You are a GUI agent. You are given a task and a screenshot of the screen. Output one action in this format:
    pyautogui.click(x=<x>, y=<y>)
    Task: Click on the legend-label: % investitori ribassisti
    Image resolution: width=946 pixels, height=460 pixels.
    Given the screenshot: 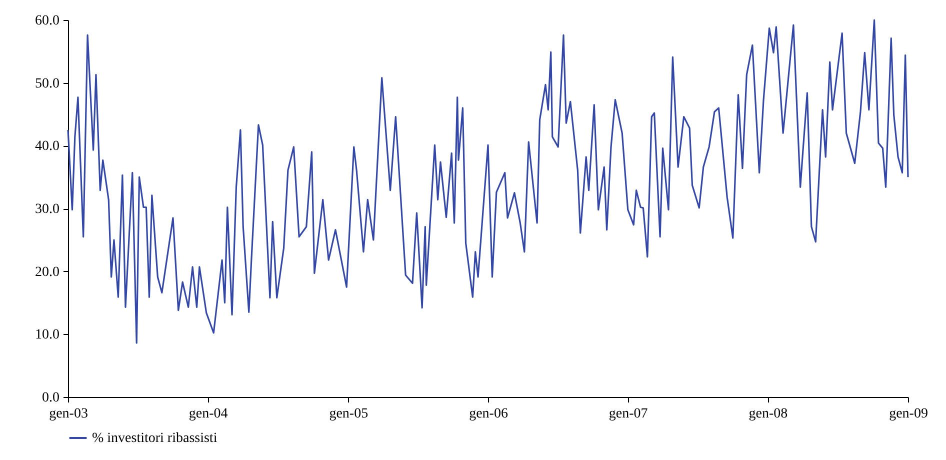 What is the action you would take?
    pyautogui.click(x=155, y=438)
    